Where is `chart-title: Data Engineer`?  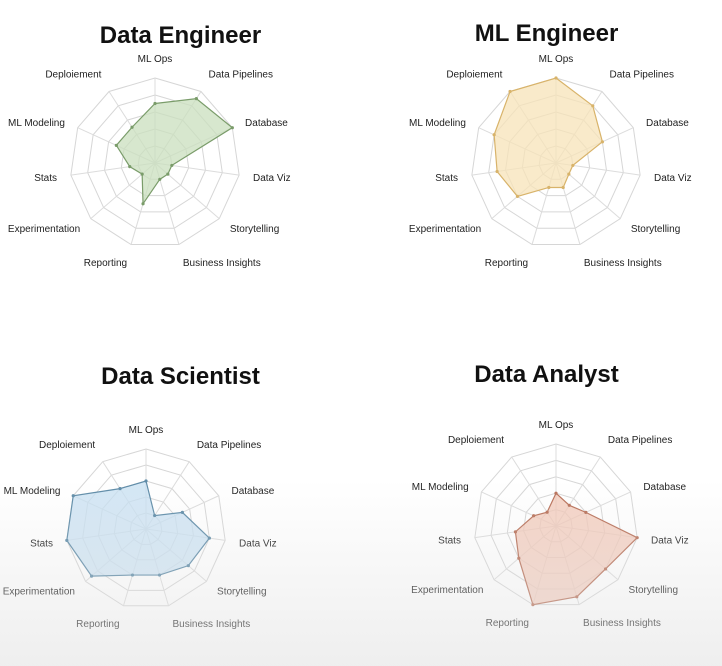
chart-title: Data Engineer is located at coordinates (180, 35).